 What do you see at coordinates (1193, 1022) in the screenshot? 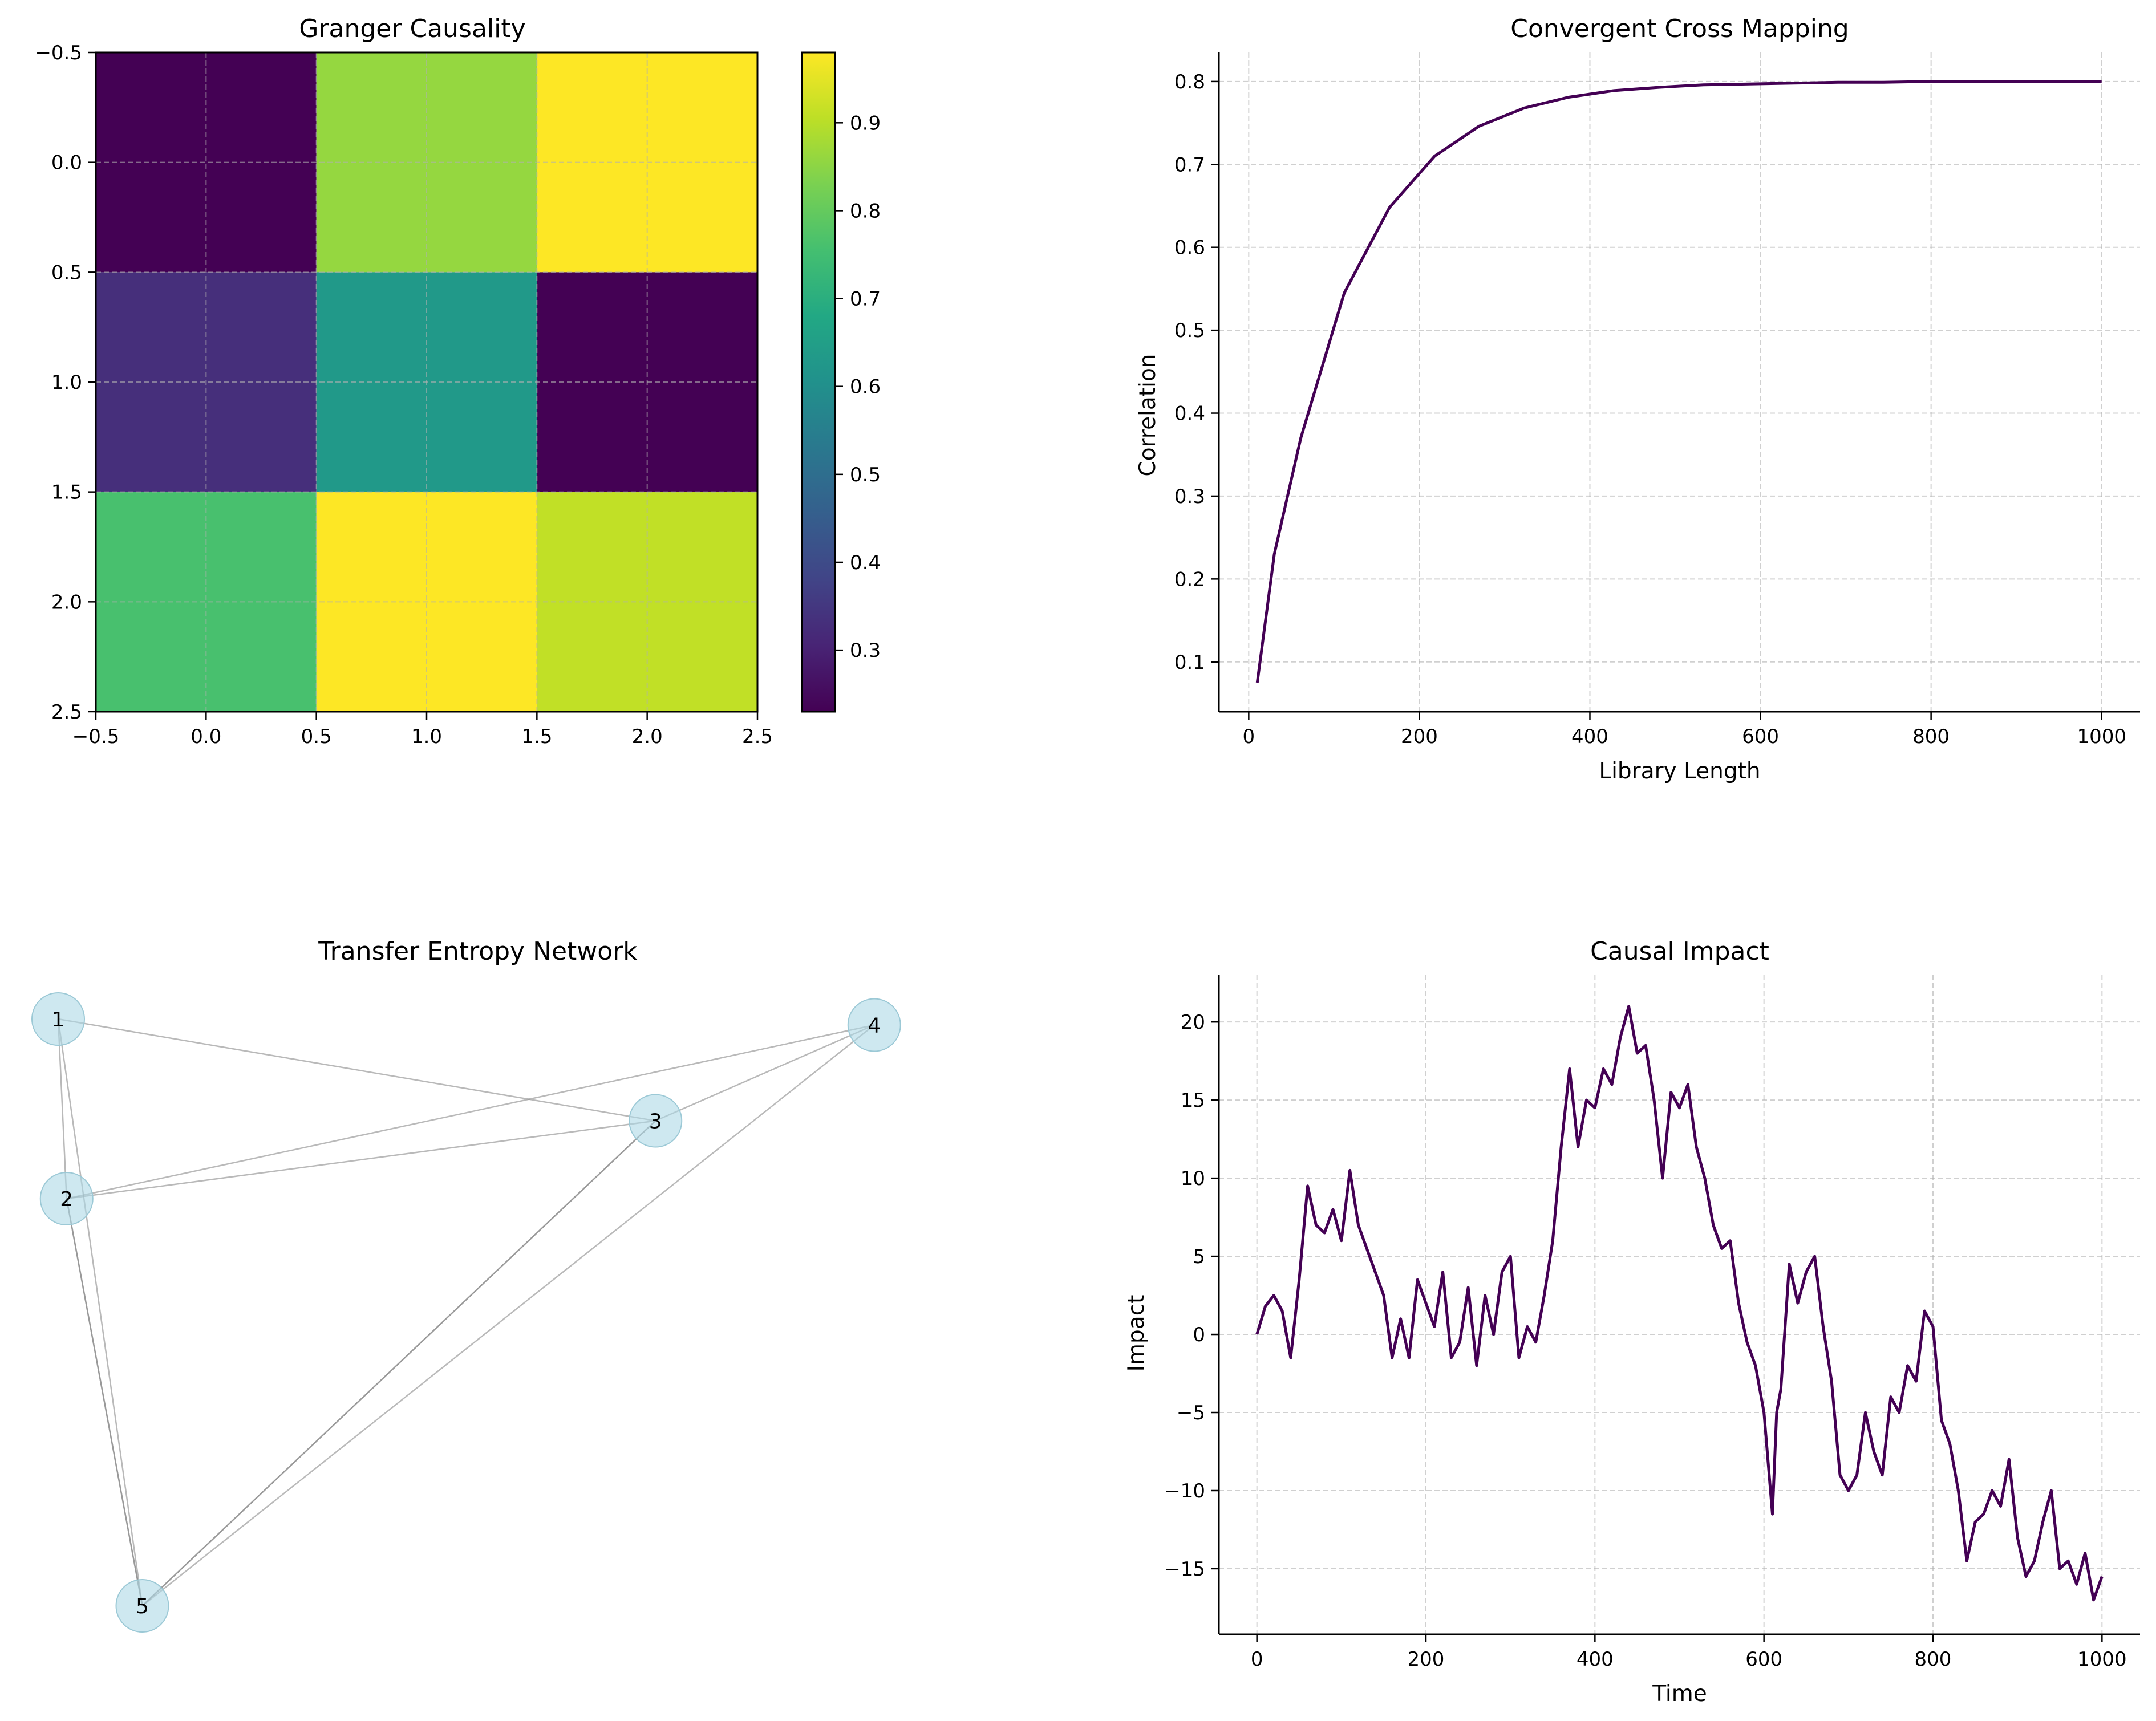
I see `y-tick-label: 20` at bounding box center [1193, 1022].